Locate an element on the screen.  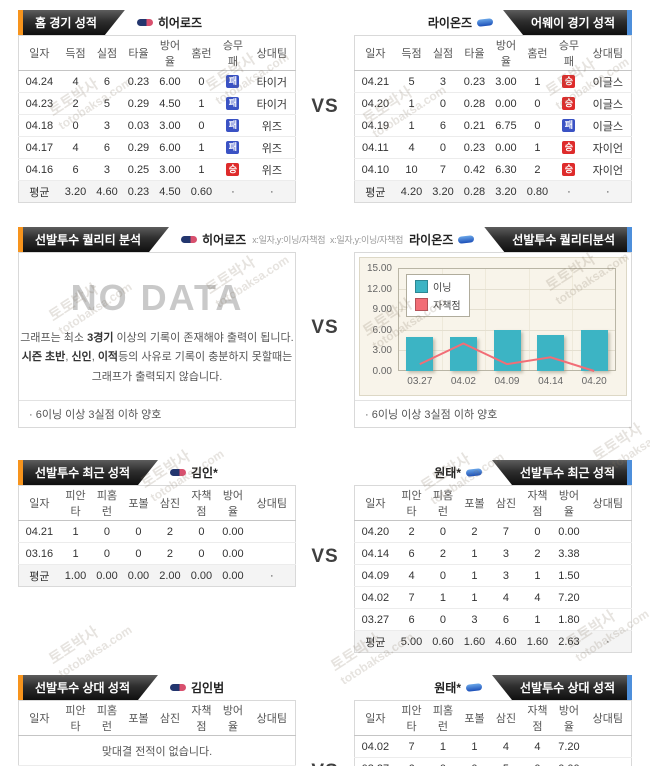
table-cell: 7 is located at coordinates (411, 597).